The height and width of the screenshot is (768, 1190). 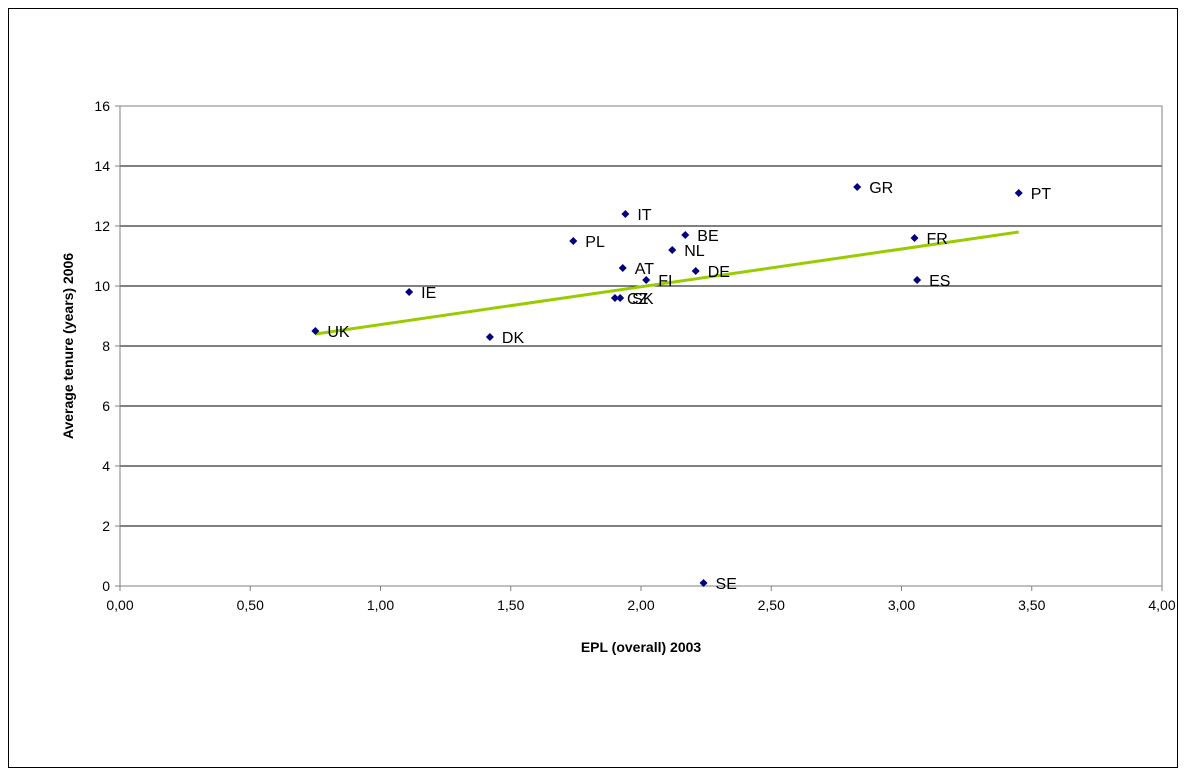 What do you see at coordinates (644, 215) in the screenshot?
I see `point-label-it: IT` at bounding box center [644, 215].